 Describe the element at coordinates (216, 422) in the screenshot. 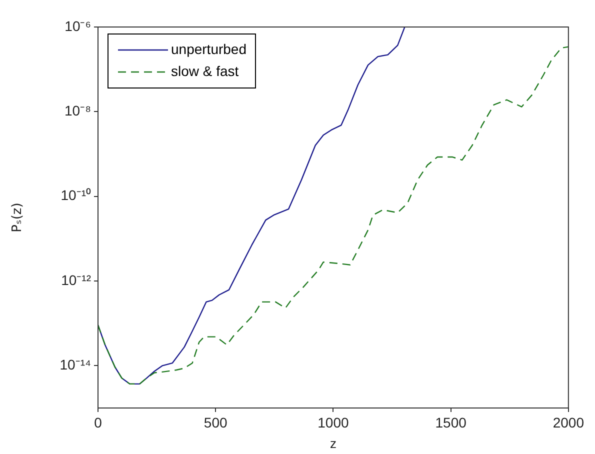

I see `x-tick-label: 500` at that location.